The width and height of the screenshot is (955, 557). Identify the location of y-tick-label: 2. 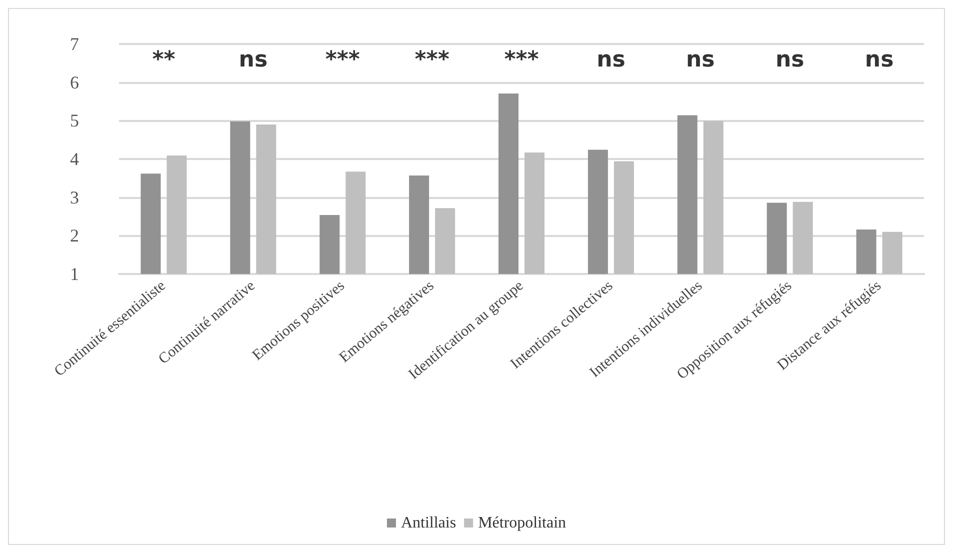
(74, 236).